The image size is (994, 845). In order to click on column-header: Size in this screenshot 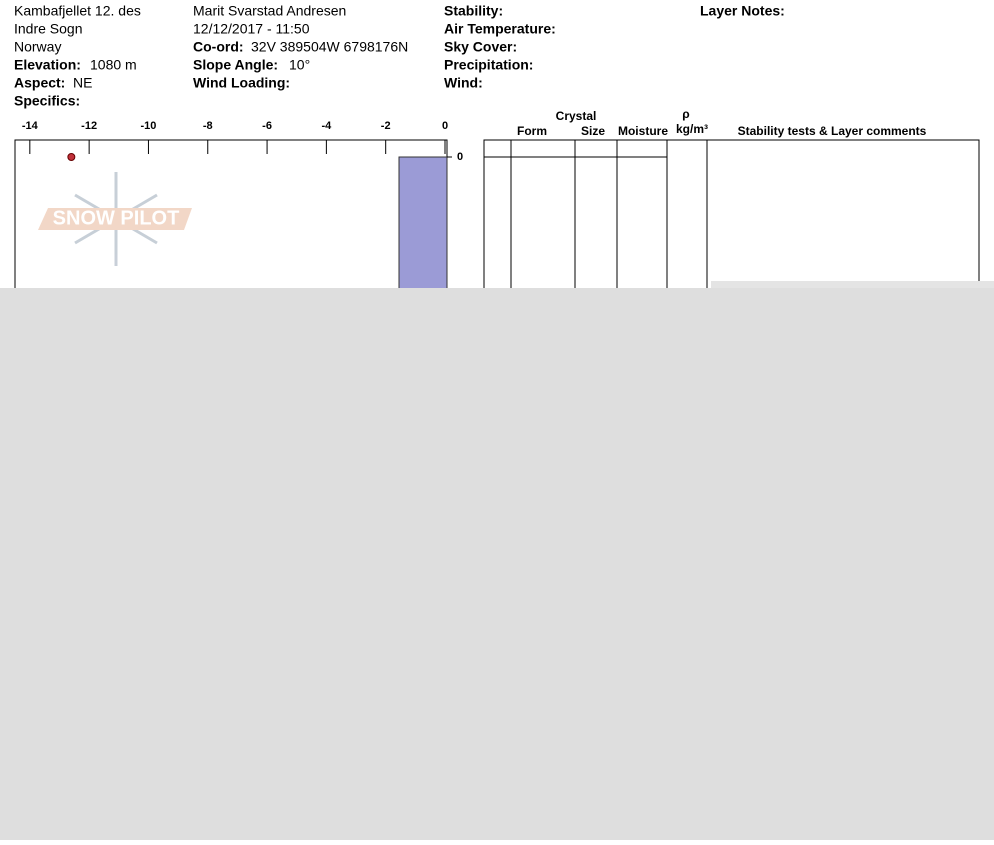, I will do `click(593, 131)`.